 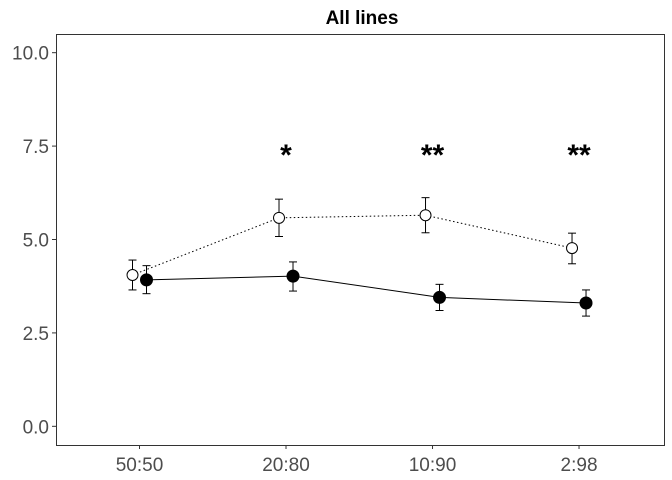 What do you see at coordinates (286, 155) in the screenshot?
I see `significance-marker: *` at bounding box center [286, 155].